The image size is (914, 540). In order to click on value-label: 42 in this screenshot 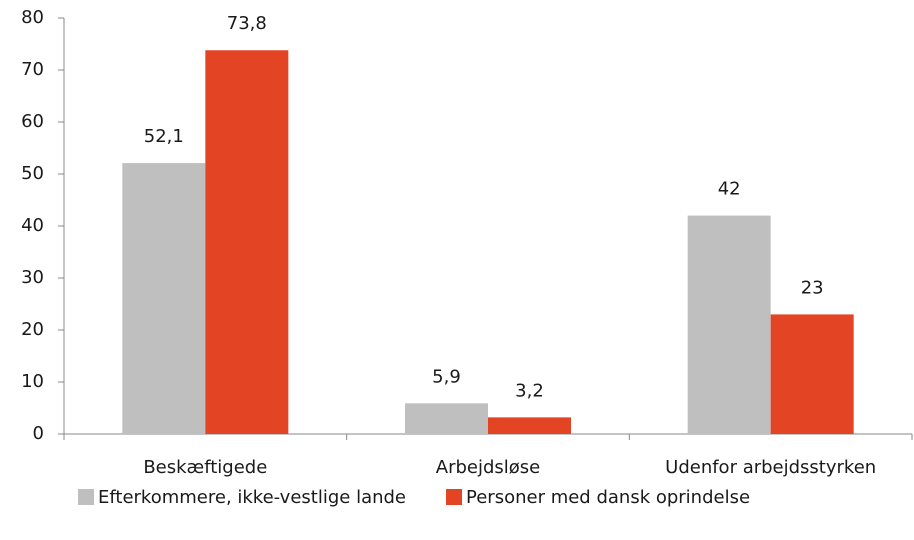, I will do `click(729, 189)`.